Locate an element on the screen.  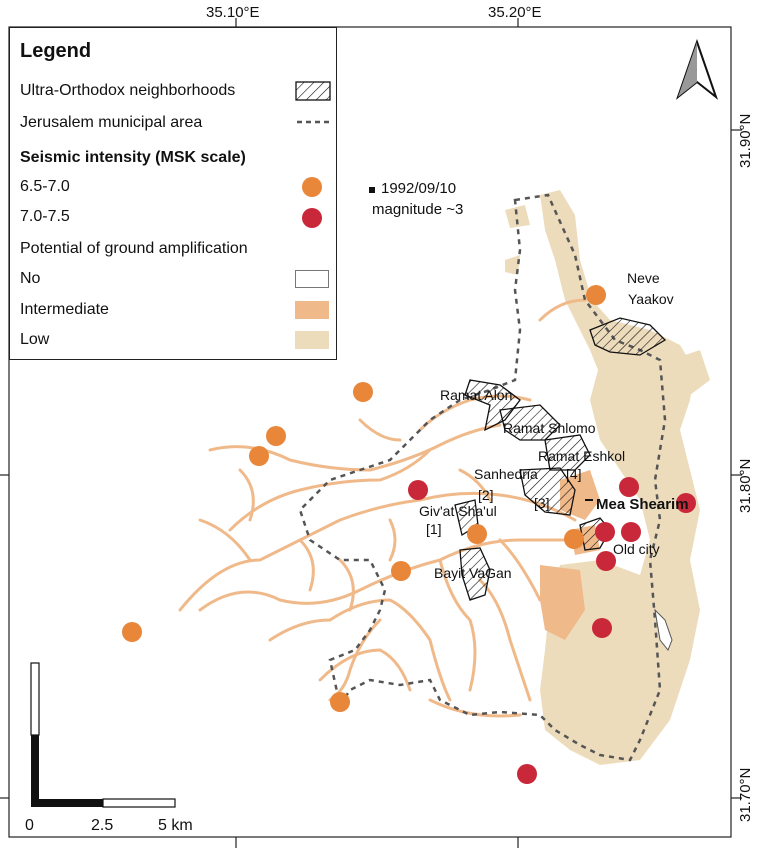
label-ramat-alon: Ramat Alon is located at coordinates (476, 395).